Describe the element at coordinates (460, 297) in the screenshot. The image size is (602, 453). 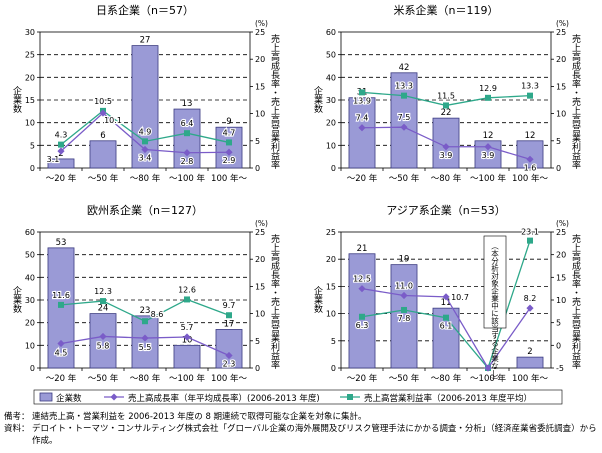
I see `sales-growth-value-label: 10.7` at that location.